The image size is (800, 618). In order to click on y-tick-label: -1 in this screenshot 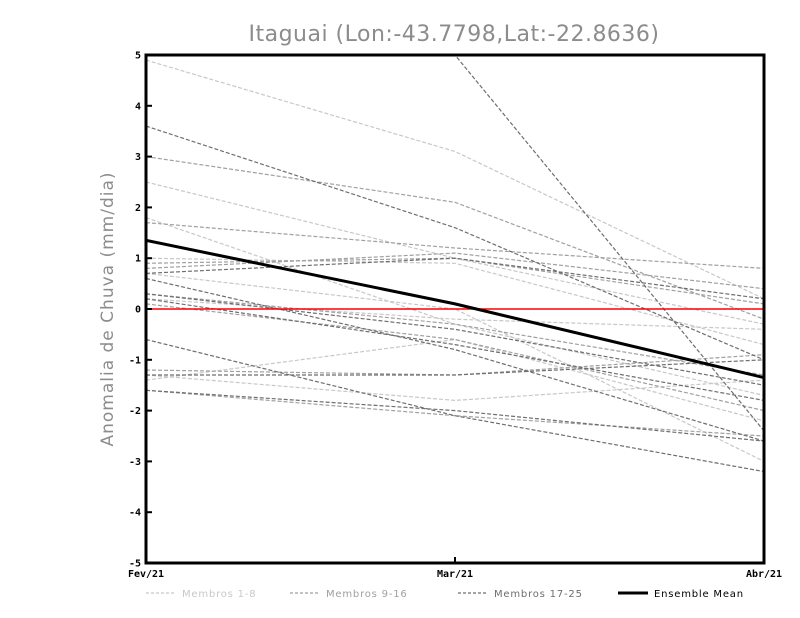, I will do `click(135, 360)`.